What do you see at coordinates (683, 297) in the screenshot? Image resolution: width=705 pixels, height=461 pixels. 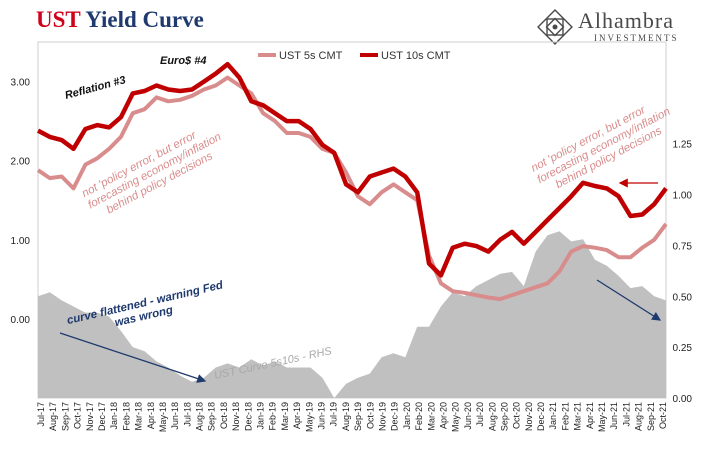 I see `y-right-tick-label: 0.50` at bounding box center [683, 297].